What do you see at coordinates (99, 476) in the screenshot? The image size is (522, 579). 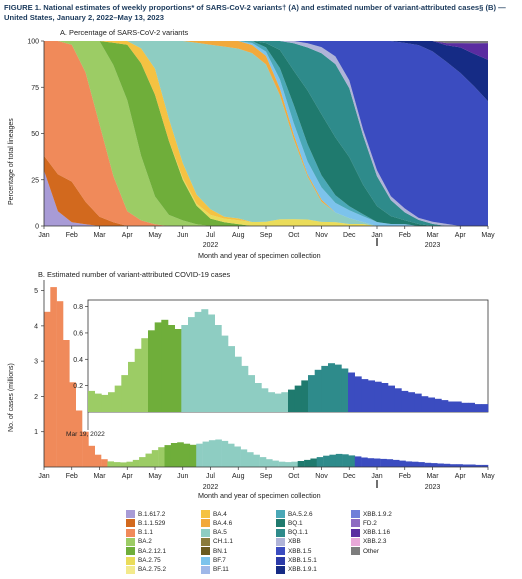 I see `panel-b-xtick-label: Mar` at bounding box center [99, 476].